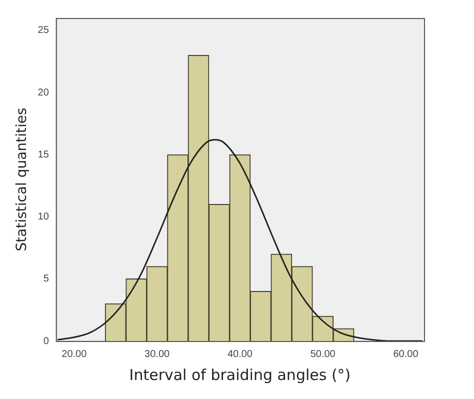 The width and height of the screenshot is (474, 399). What do you see at coordinates (44, 30) in the screenshot?
I see `y-tick-label: 25` at bounding box center [44, 30].